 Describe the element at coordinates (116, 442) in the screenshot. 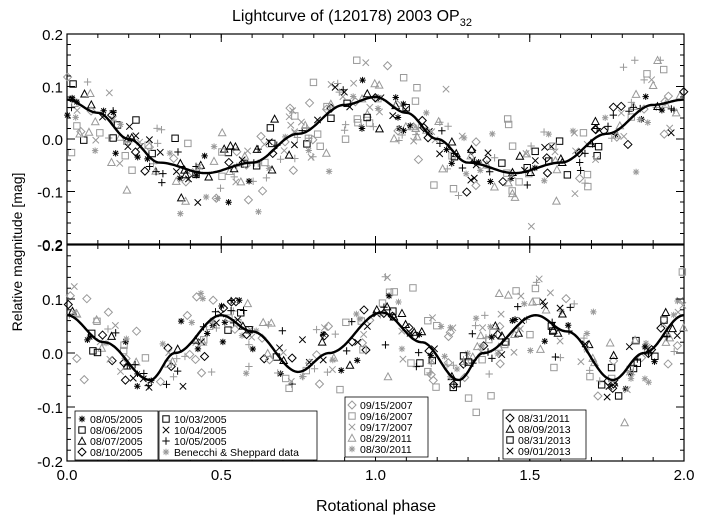

I see `legend-label: 08/07/2005` at that location.